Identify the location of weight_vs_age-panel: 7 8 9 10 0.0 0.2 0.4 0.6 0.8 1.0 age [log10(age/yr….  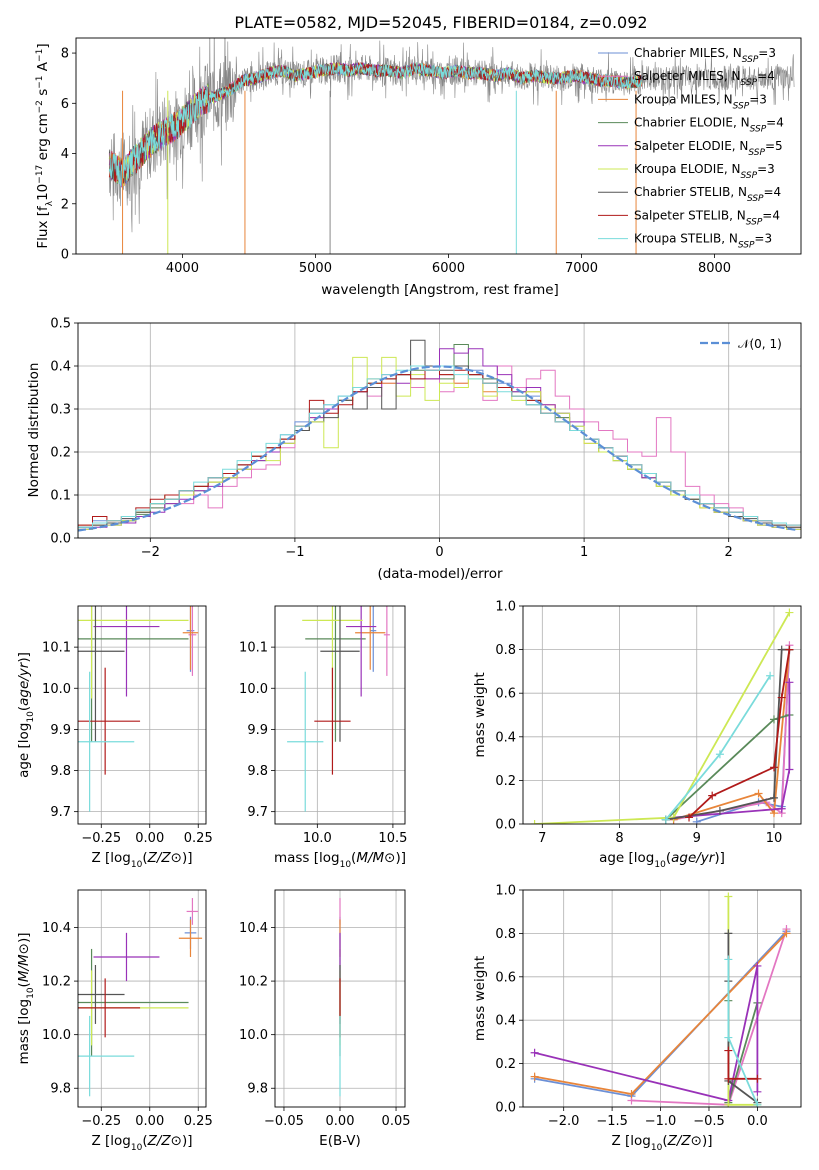
(637, 735).